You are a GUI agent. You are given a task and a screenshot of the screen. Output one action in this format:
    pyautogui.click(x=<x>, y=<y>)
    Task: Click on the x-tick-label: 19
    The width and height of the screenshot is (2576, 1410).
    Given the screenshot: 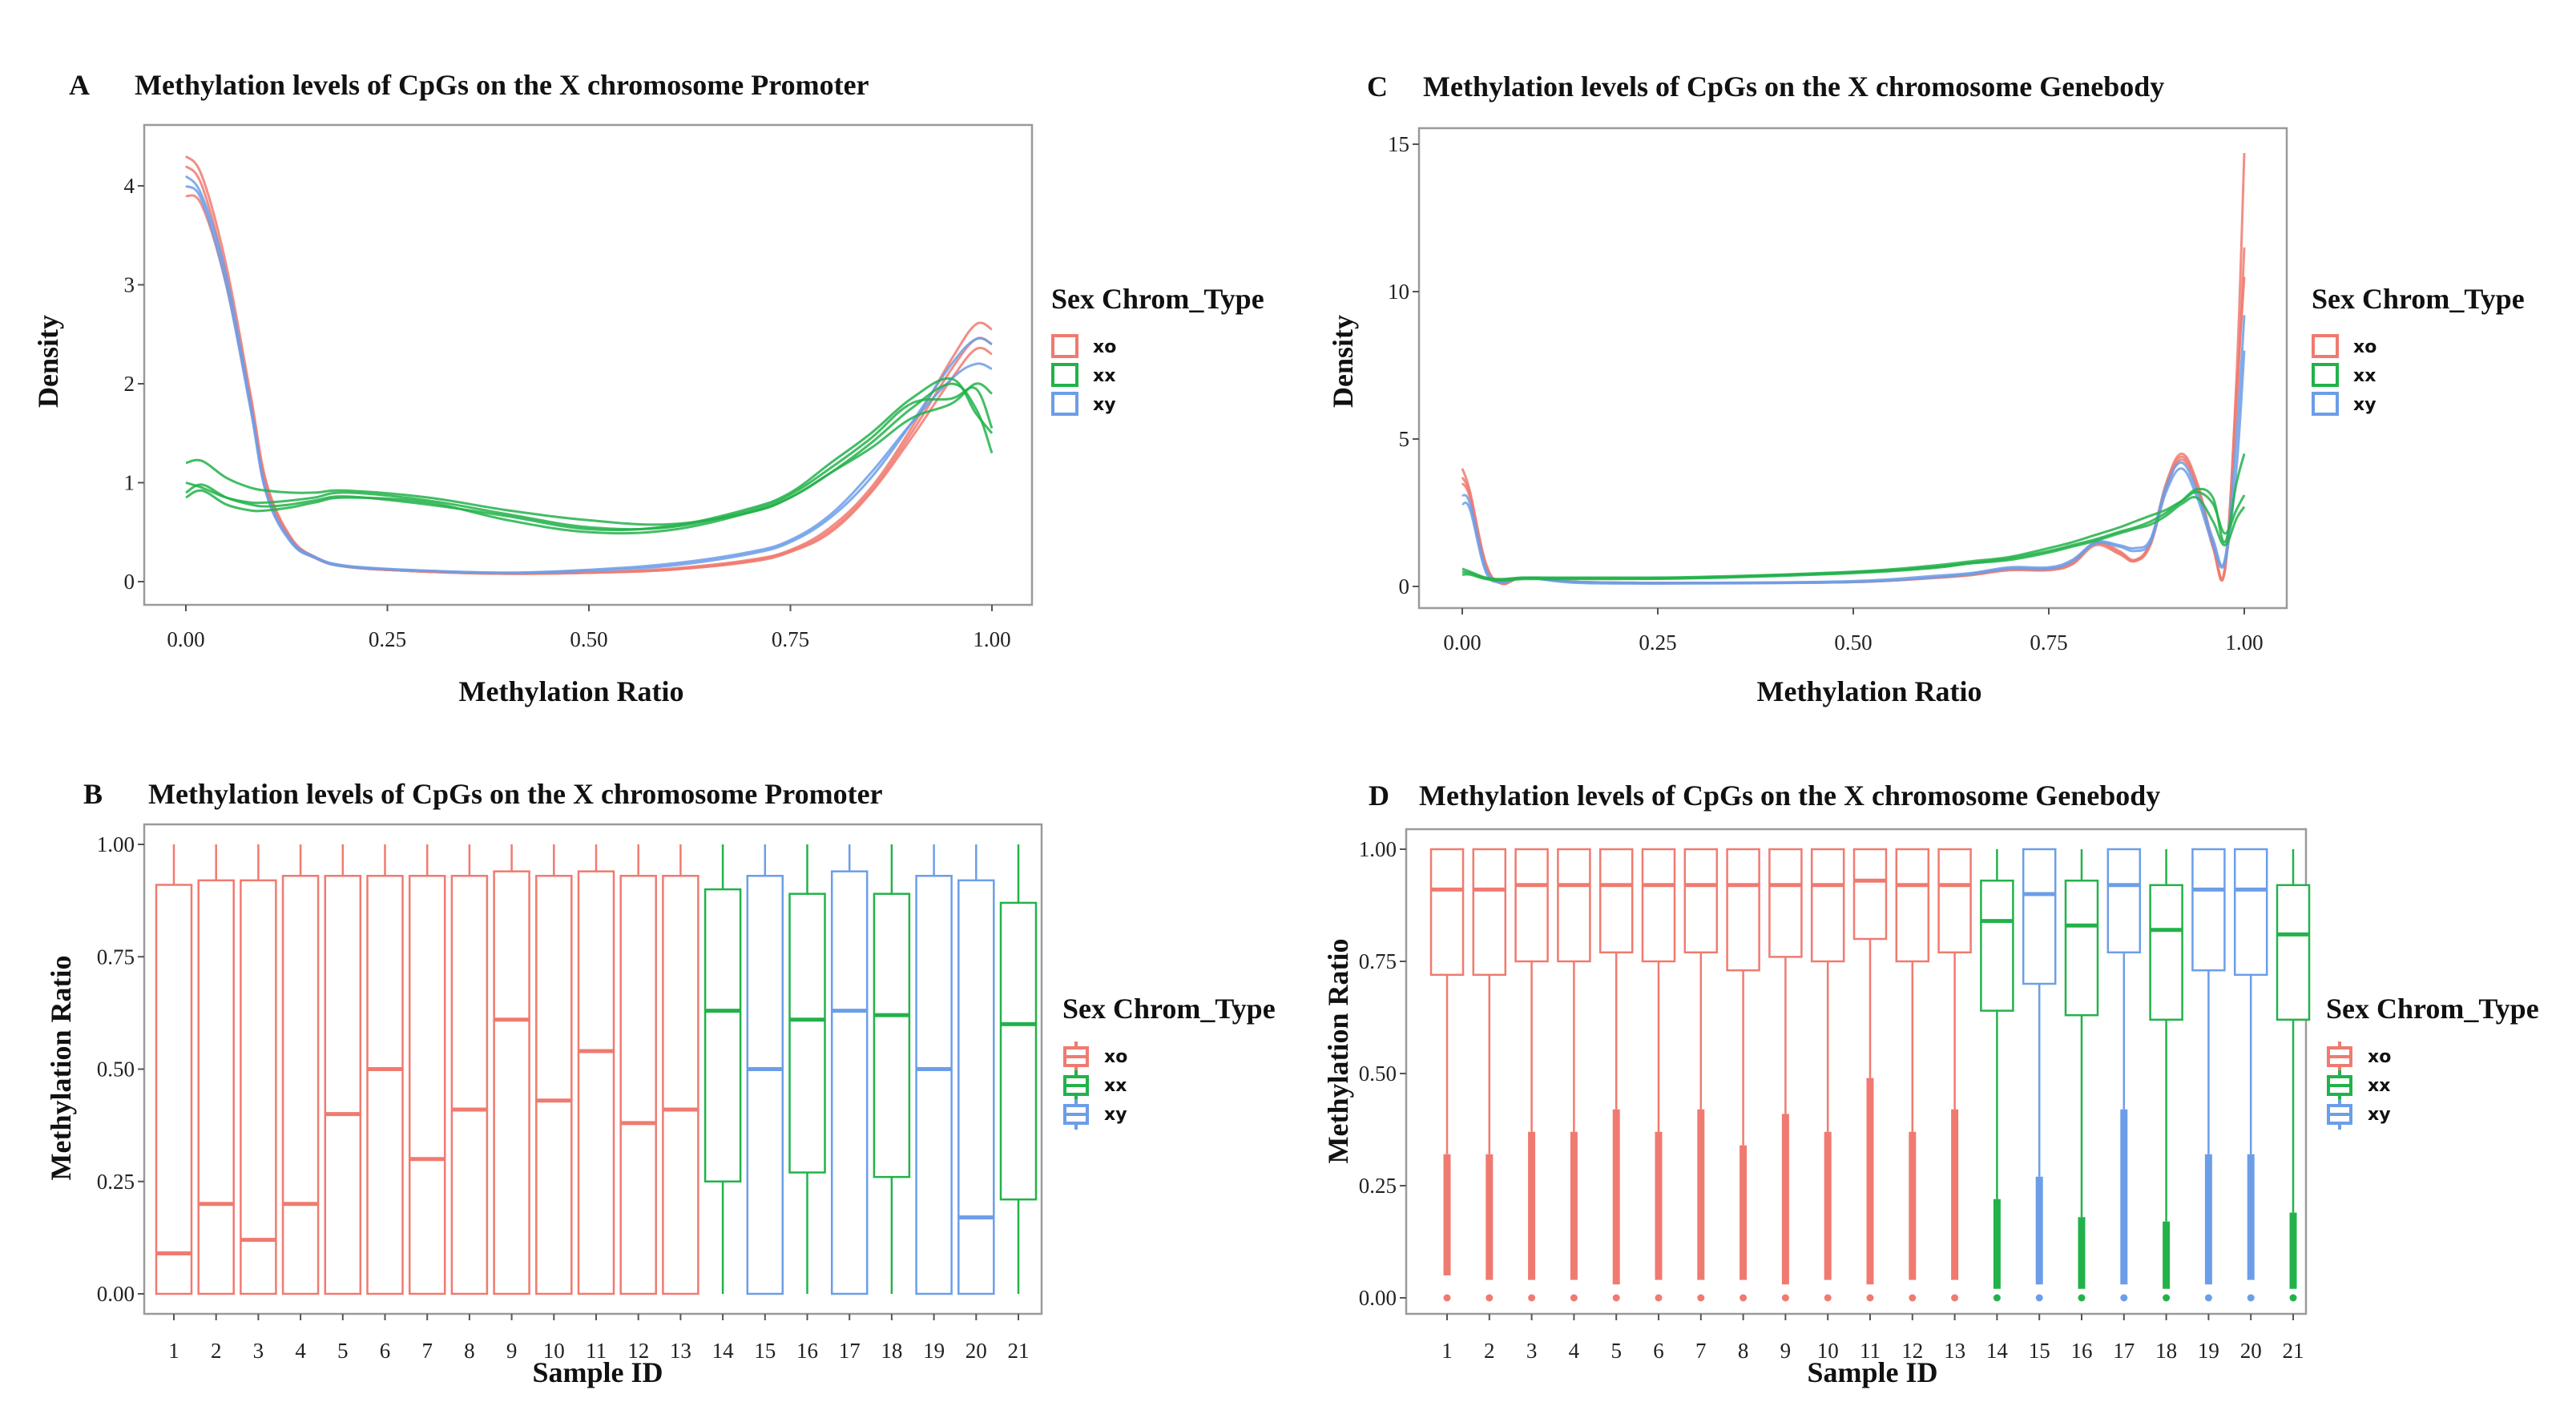 What is the action you would take?
    pyautogui.click(x=934, y=1351)
    